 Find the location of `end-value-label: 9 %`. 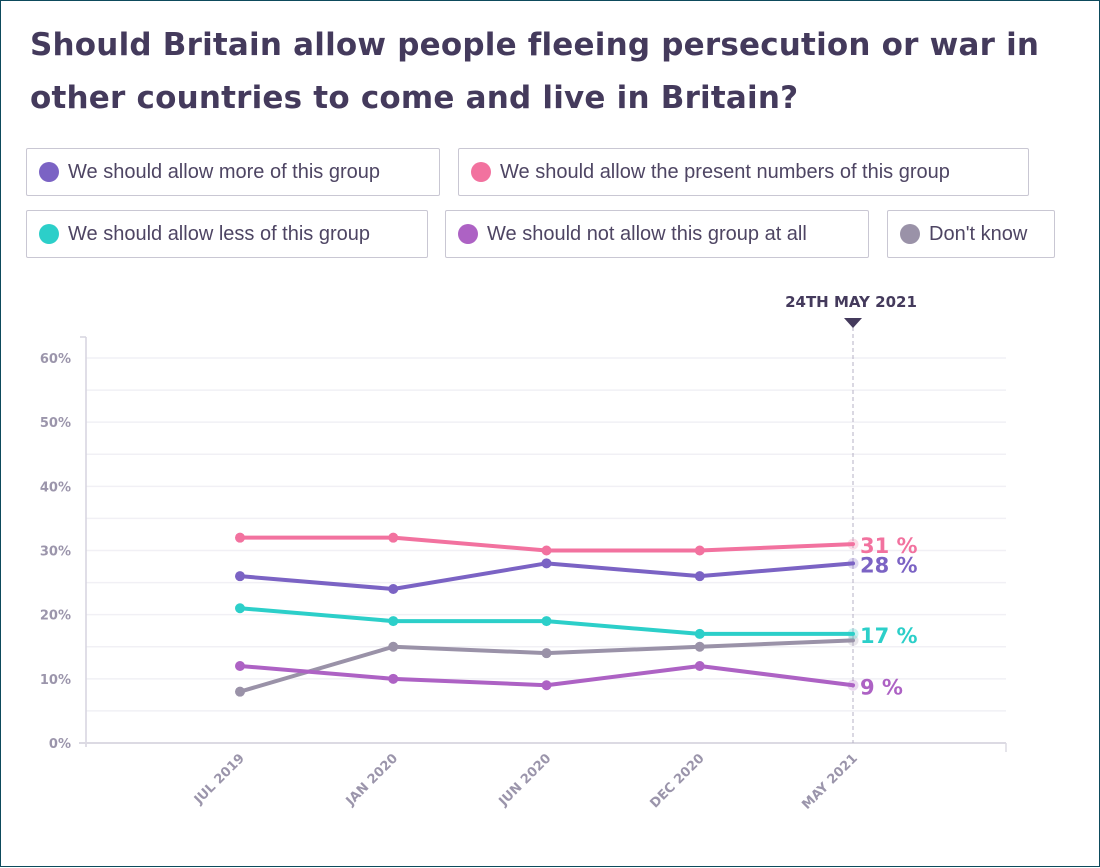

end-value-label: 9 % is located at coordinates (881, 687).